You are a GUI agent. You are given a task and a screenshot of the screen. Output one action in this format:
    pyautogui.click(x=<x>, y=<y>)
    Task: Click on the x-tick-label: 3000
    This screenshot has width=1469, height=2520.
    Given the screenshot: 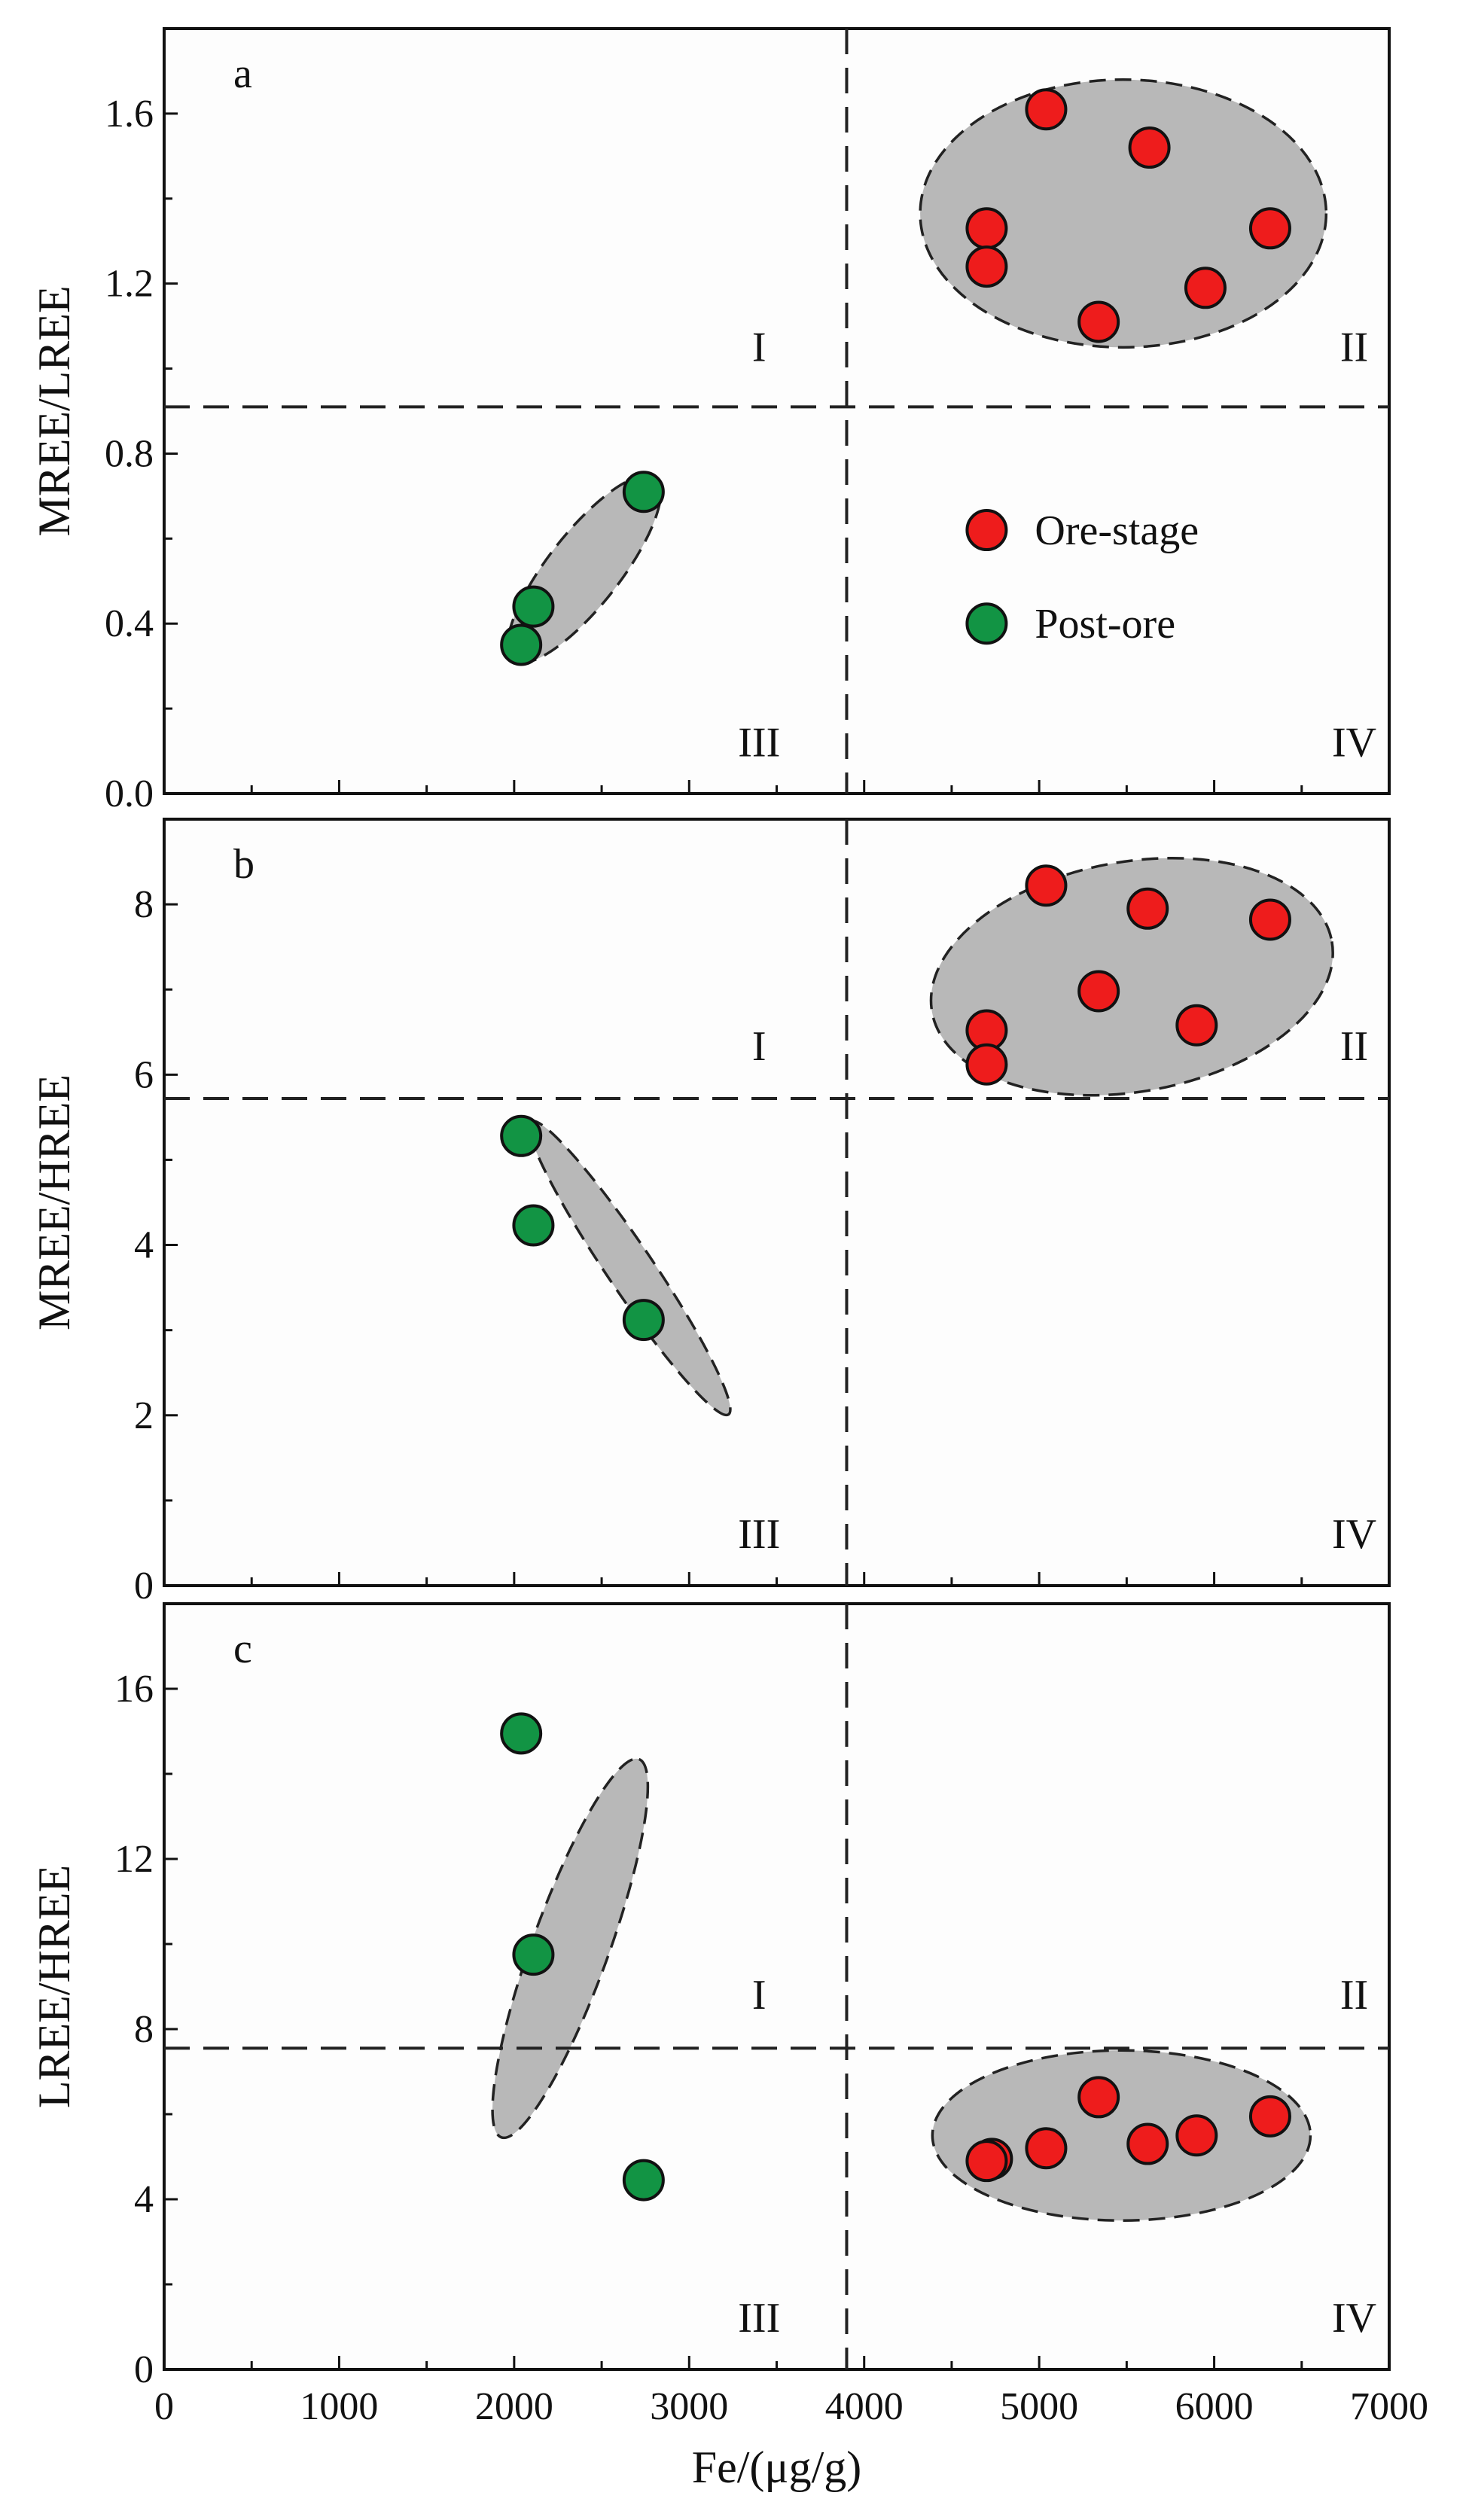 What is the action you would take?
    pyautogui.click(x=689, y=2406)
    